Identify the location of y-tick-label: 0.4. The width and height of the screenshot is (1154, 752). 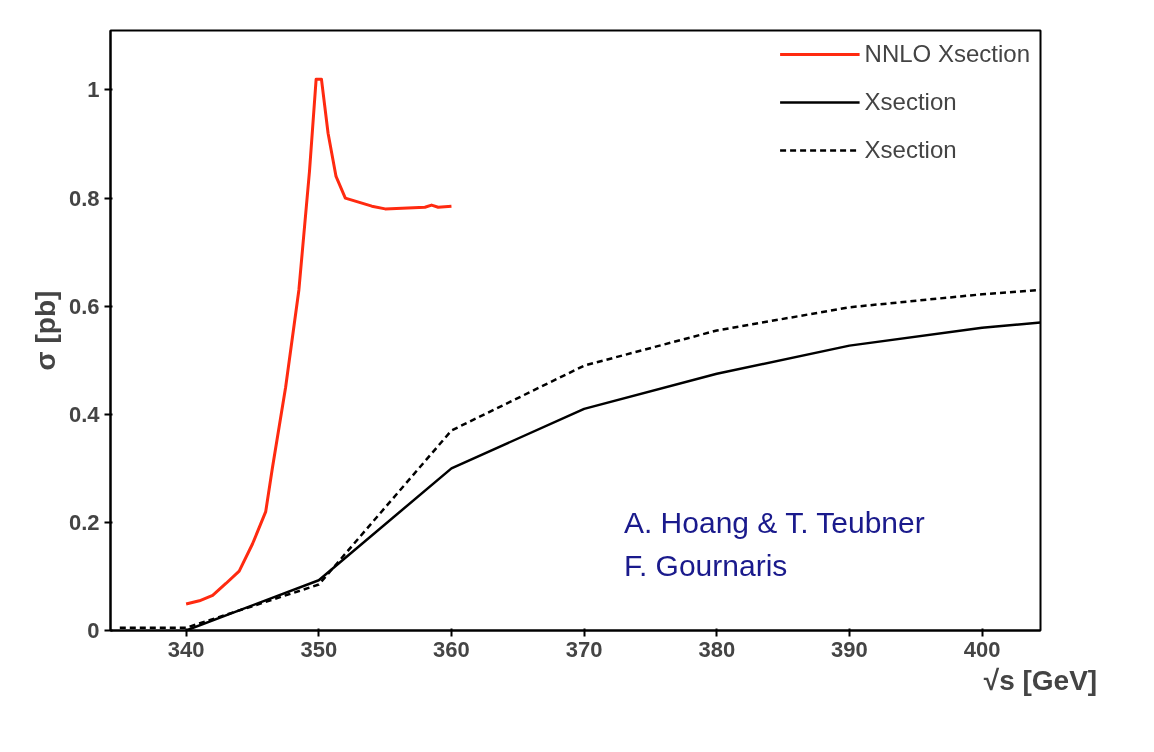
(84, 414).